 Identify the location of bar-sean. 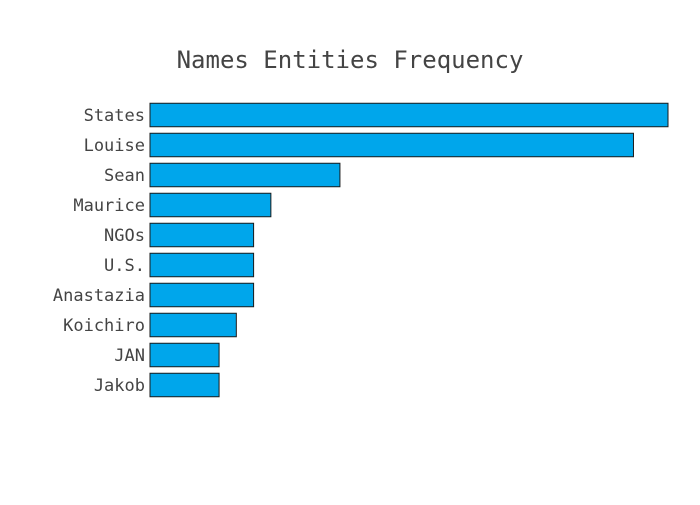
(245, 175).